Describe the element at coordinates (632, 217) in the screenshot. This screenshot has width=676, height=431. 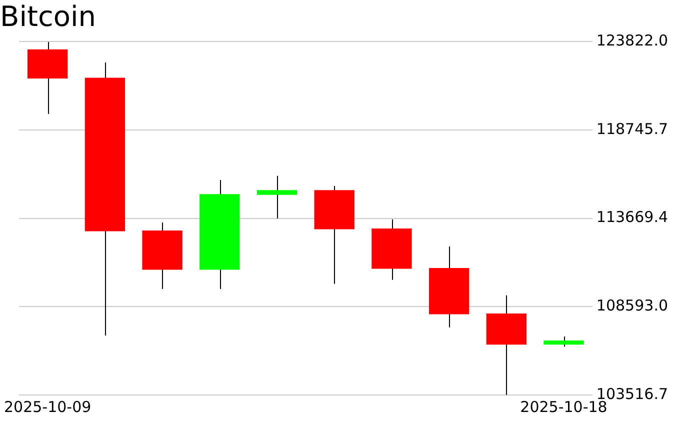
I see `y-tick-label: 113669.4` at that location.